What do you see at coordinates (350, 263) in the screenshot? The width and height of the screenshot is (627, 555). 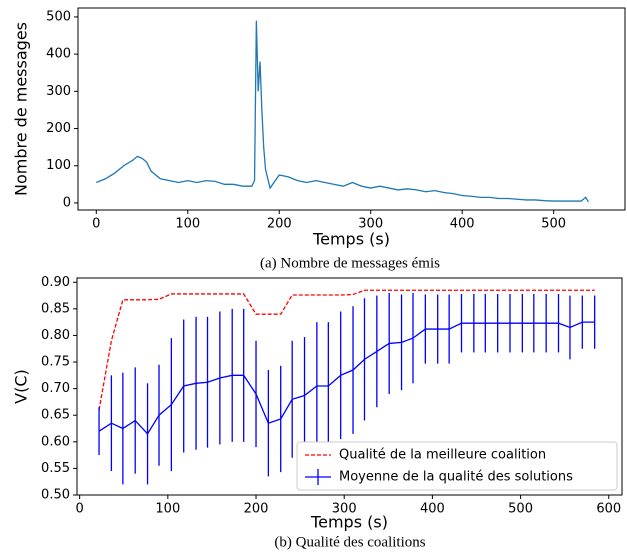 I see `caption: (a) Nombre de messages émis` at bounding box center [350, 263].